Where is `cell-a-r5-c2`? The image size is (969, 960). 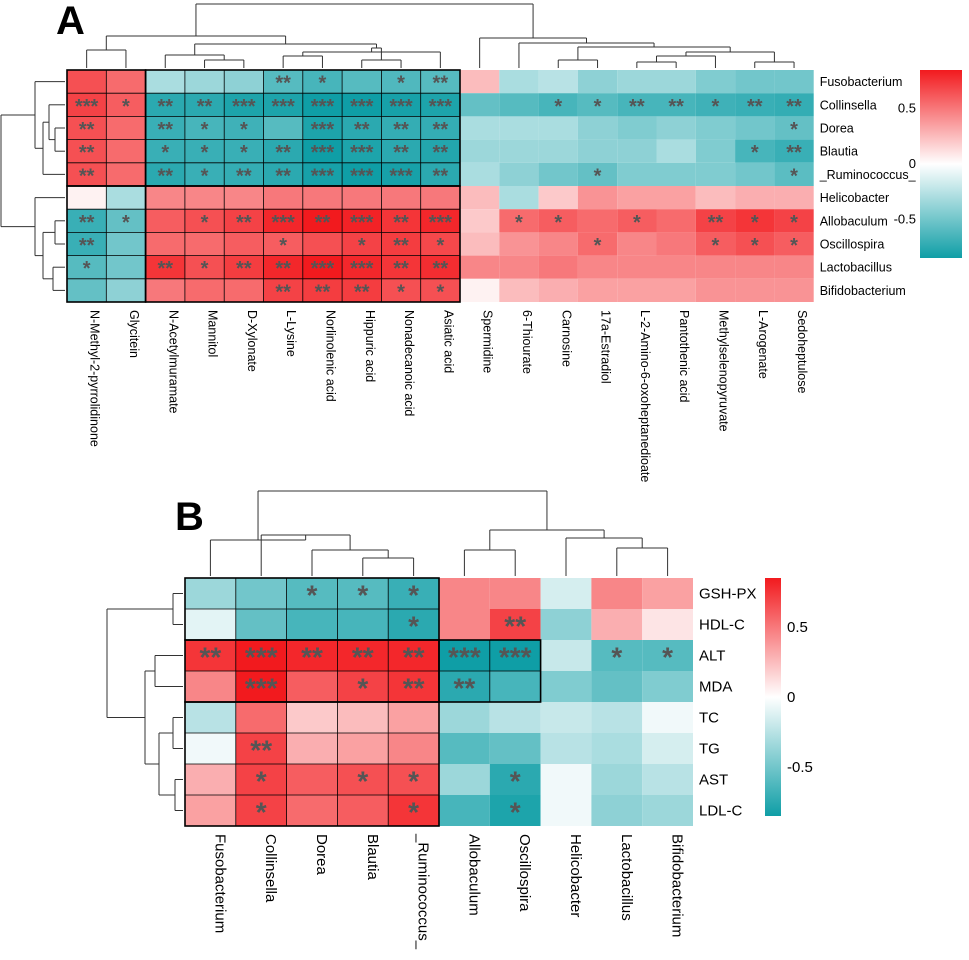 cell-a-r5-c2 is located at coordinates (165, 198).